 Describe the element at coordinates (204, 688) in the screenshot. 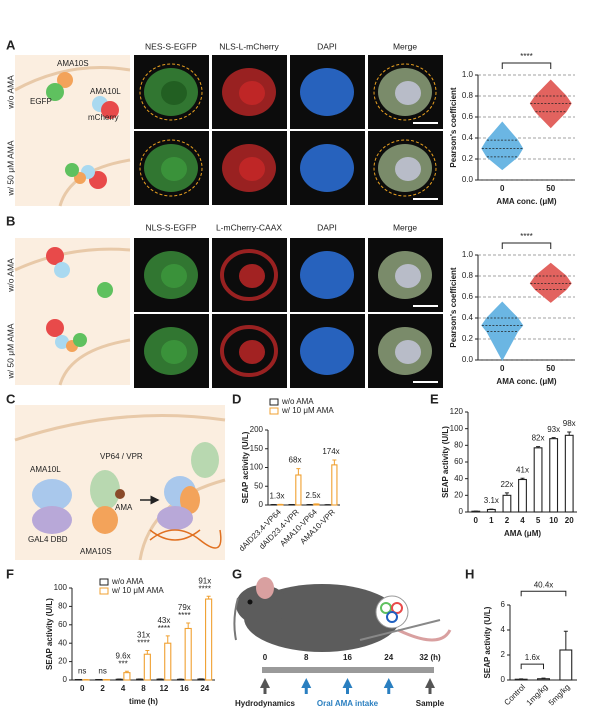

I see `x-tick-label: 24` at that location.